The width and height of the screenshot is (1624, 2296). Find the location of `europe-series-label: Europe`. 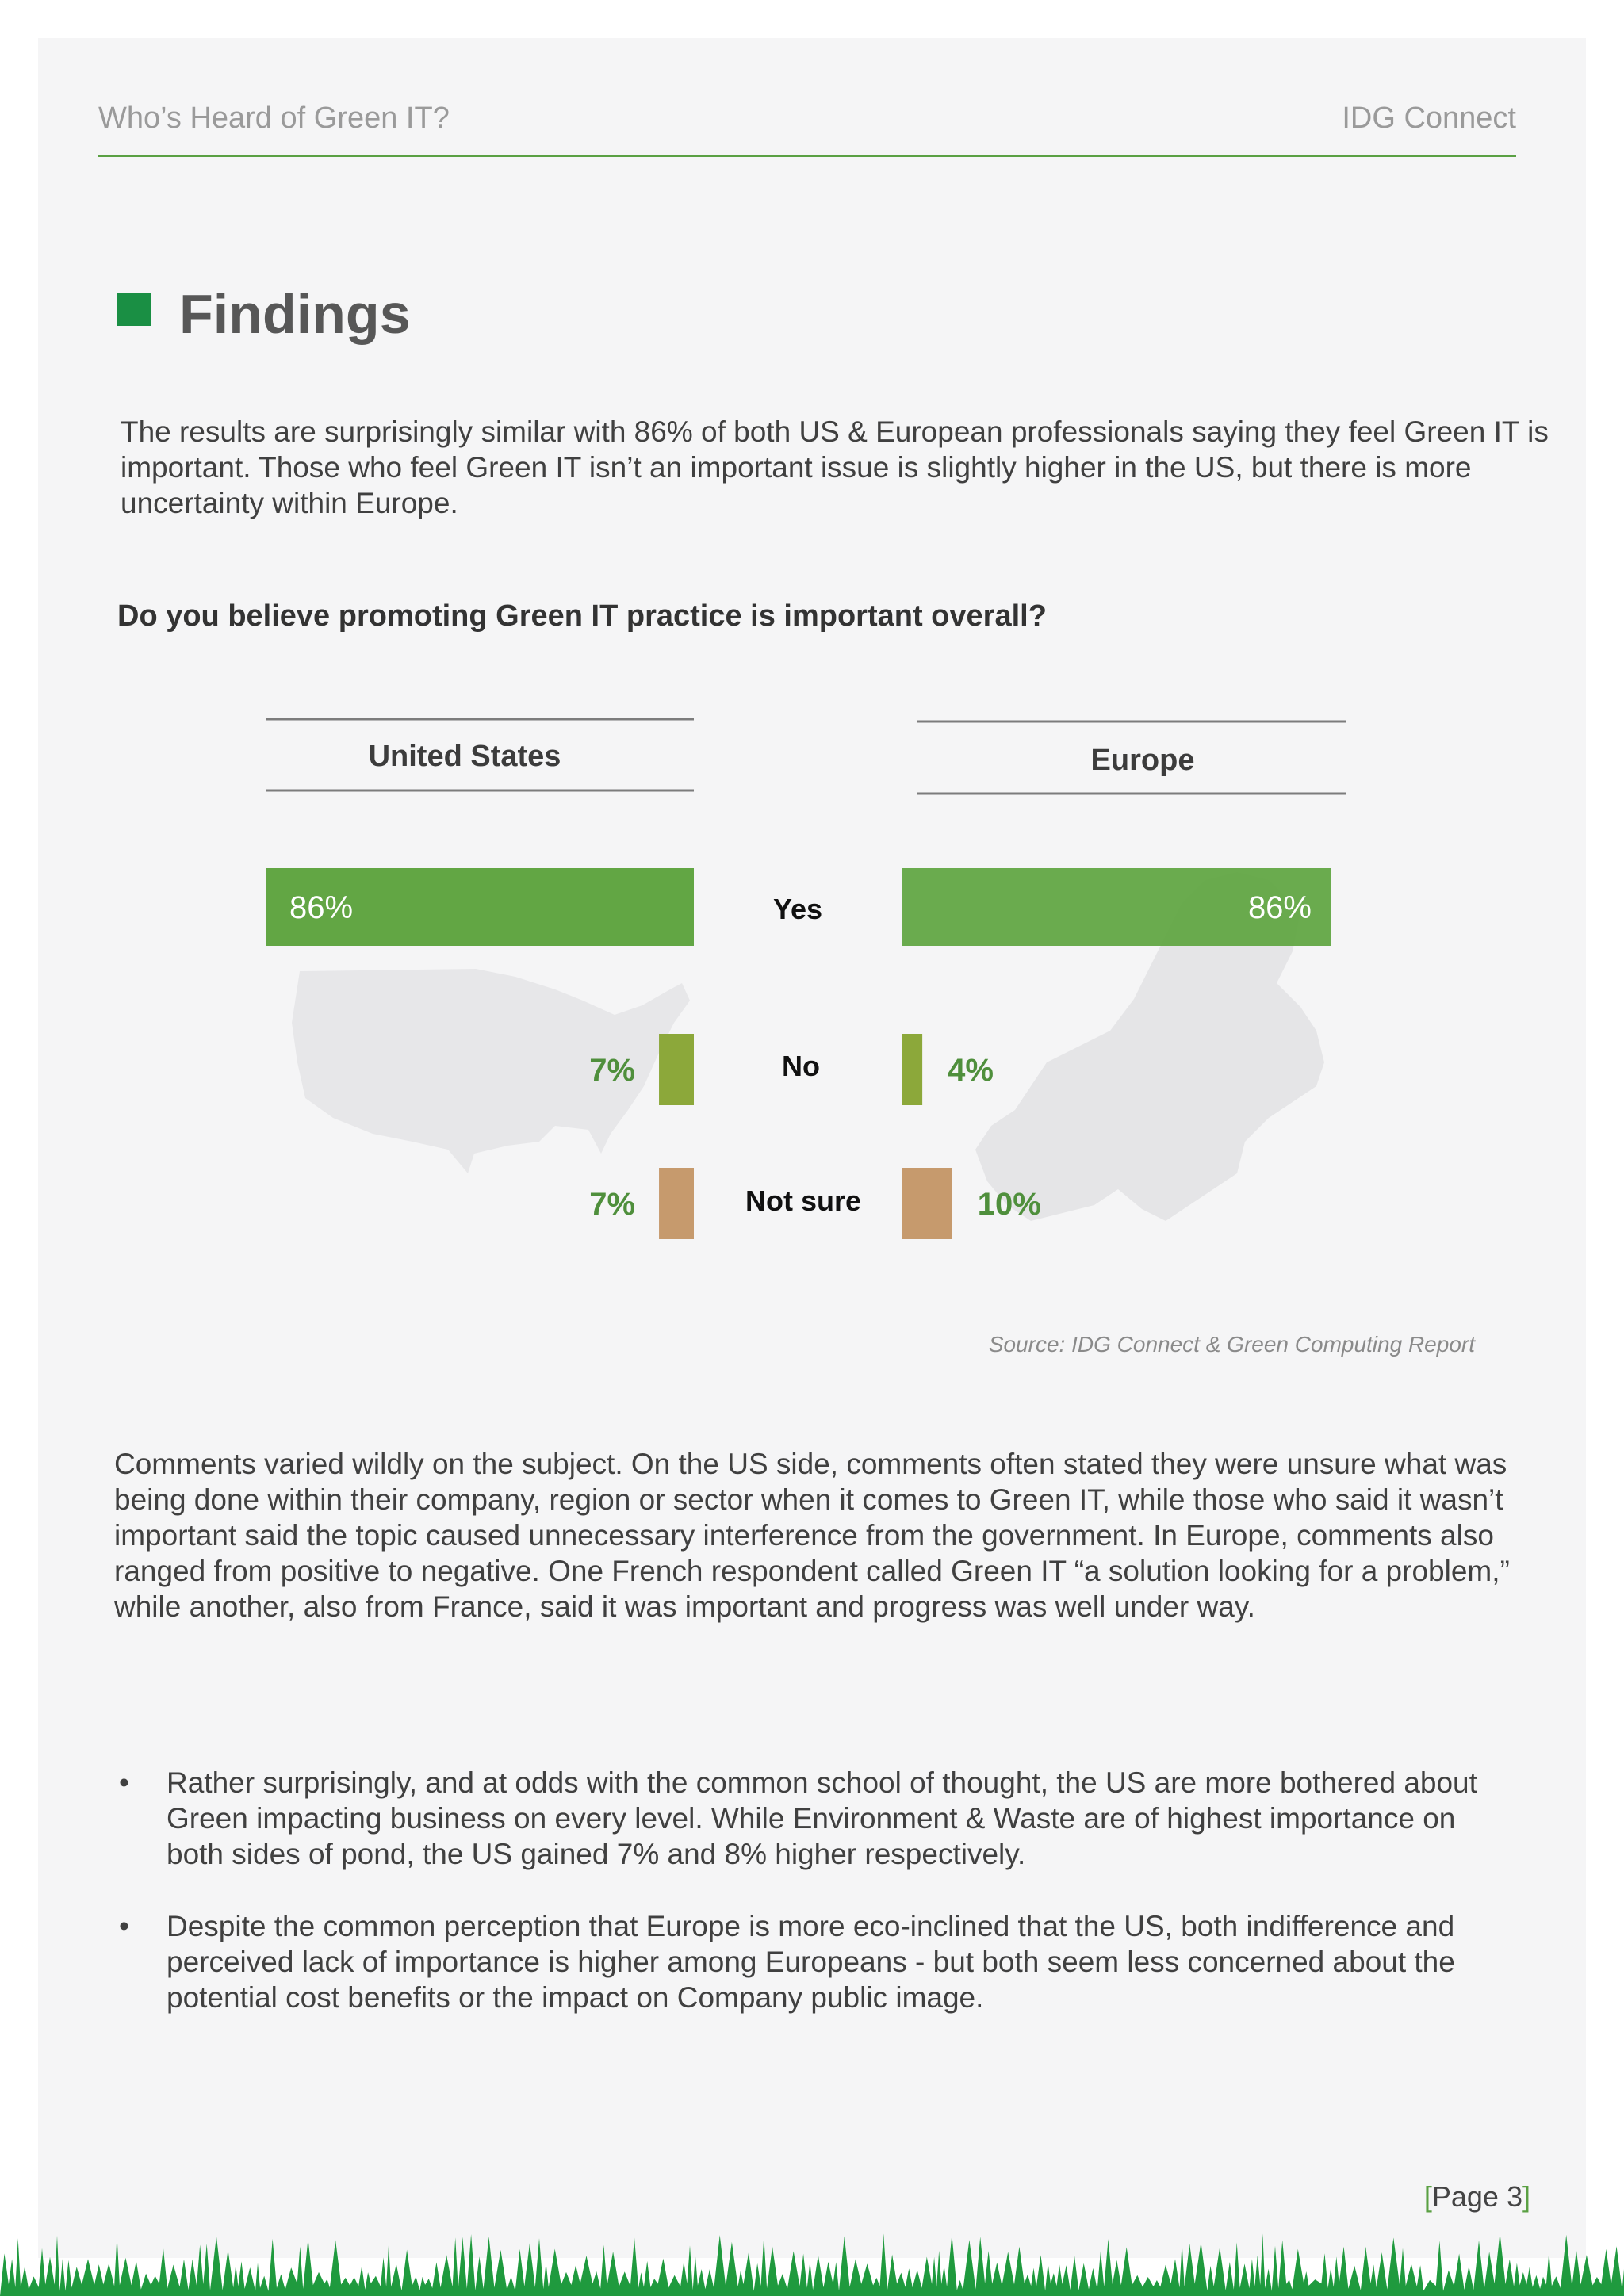

europe-series-label: Europe is located at coordinates (1143, 761).